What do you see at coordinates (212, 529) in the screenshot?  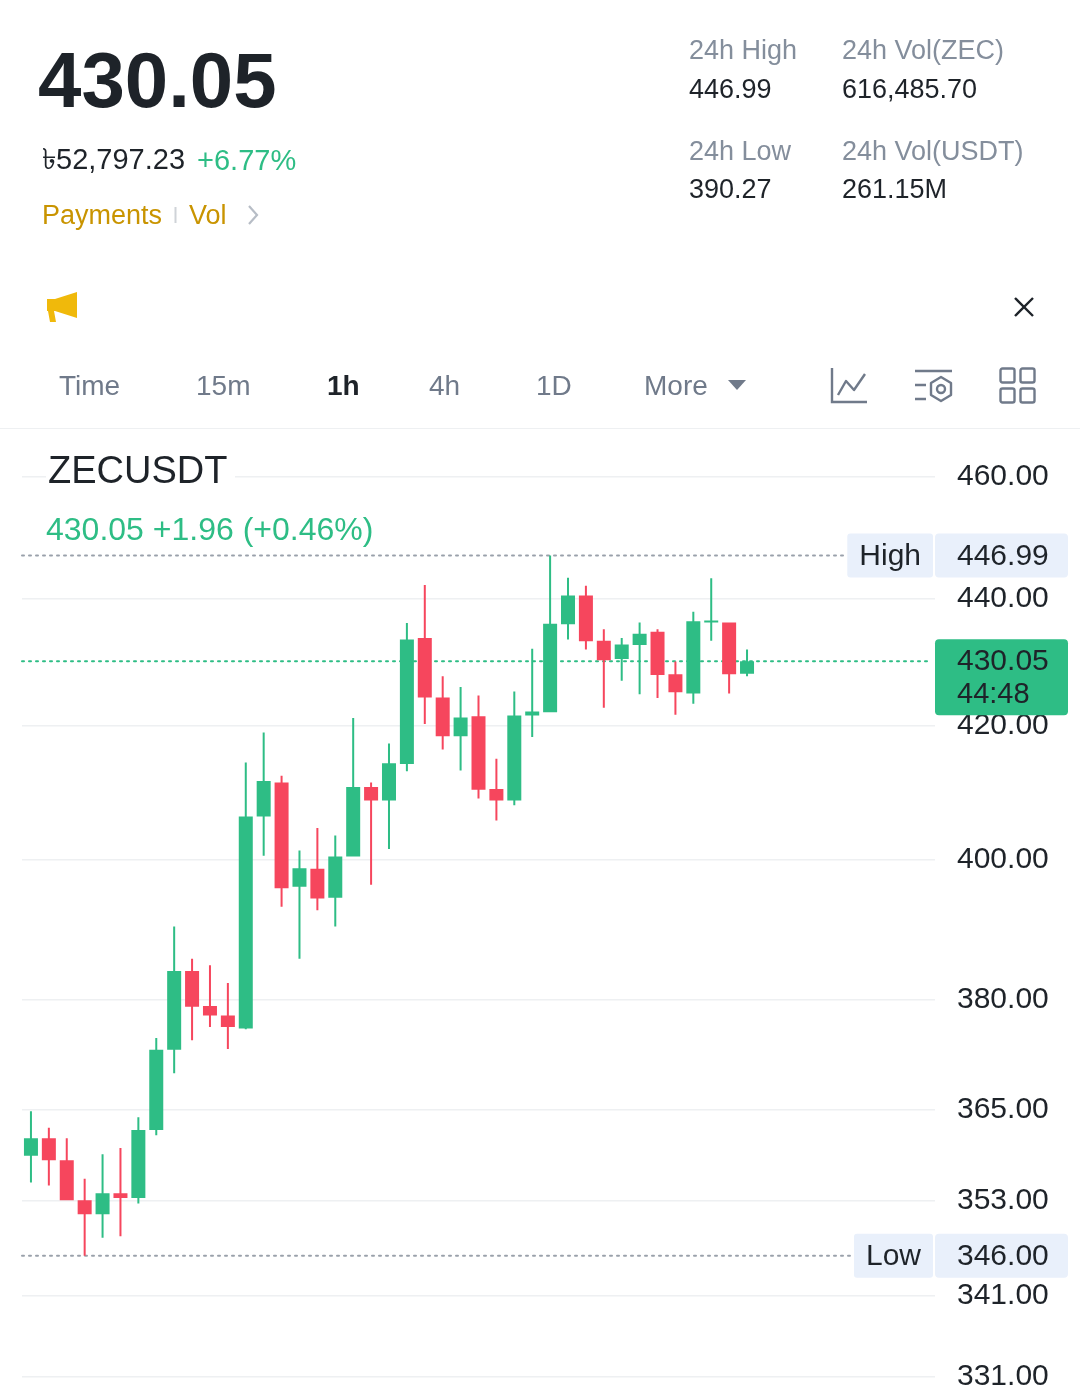 I see `text: 430.05 +1.96 (+0.46%)` at bounding box center [212, 529].